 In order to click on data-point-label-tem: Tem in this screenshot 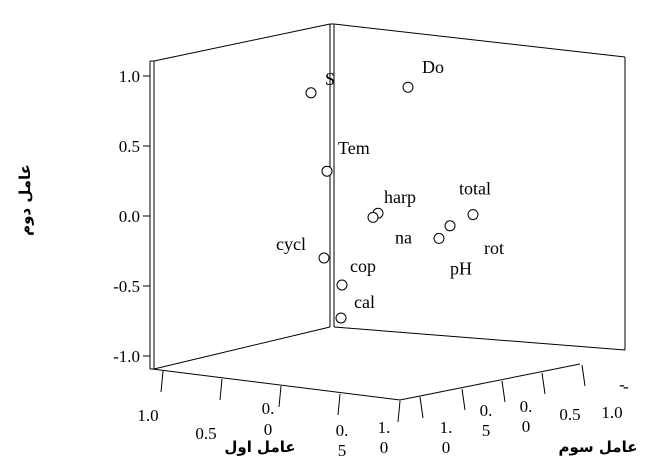, I will do `click(354, 148)`.